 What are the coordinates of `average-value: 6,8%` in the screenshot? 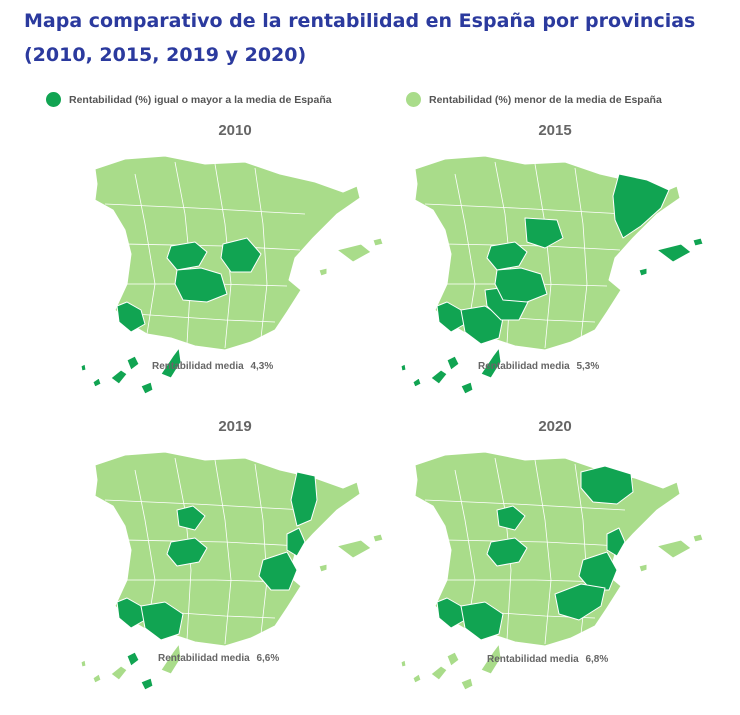 It's located at (597, 659).